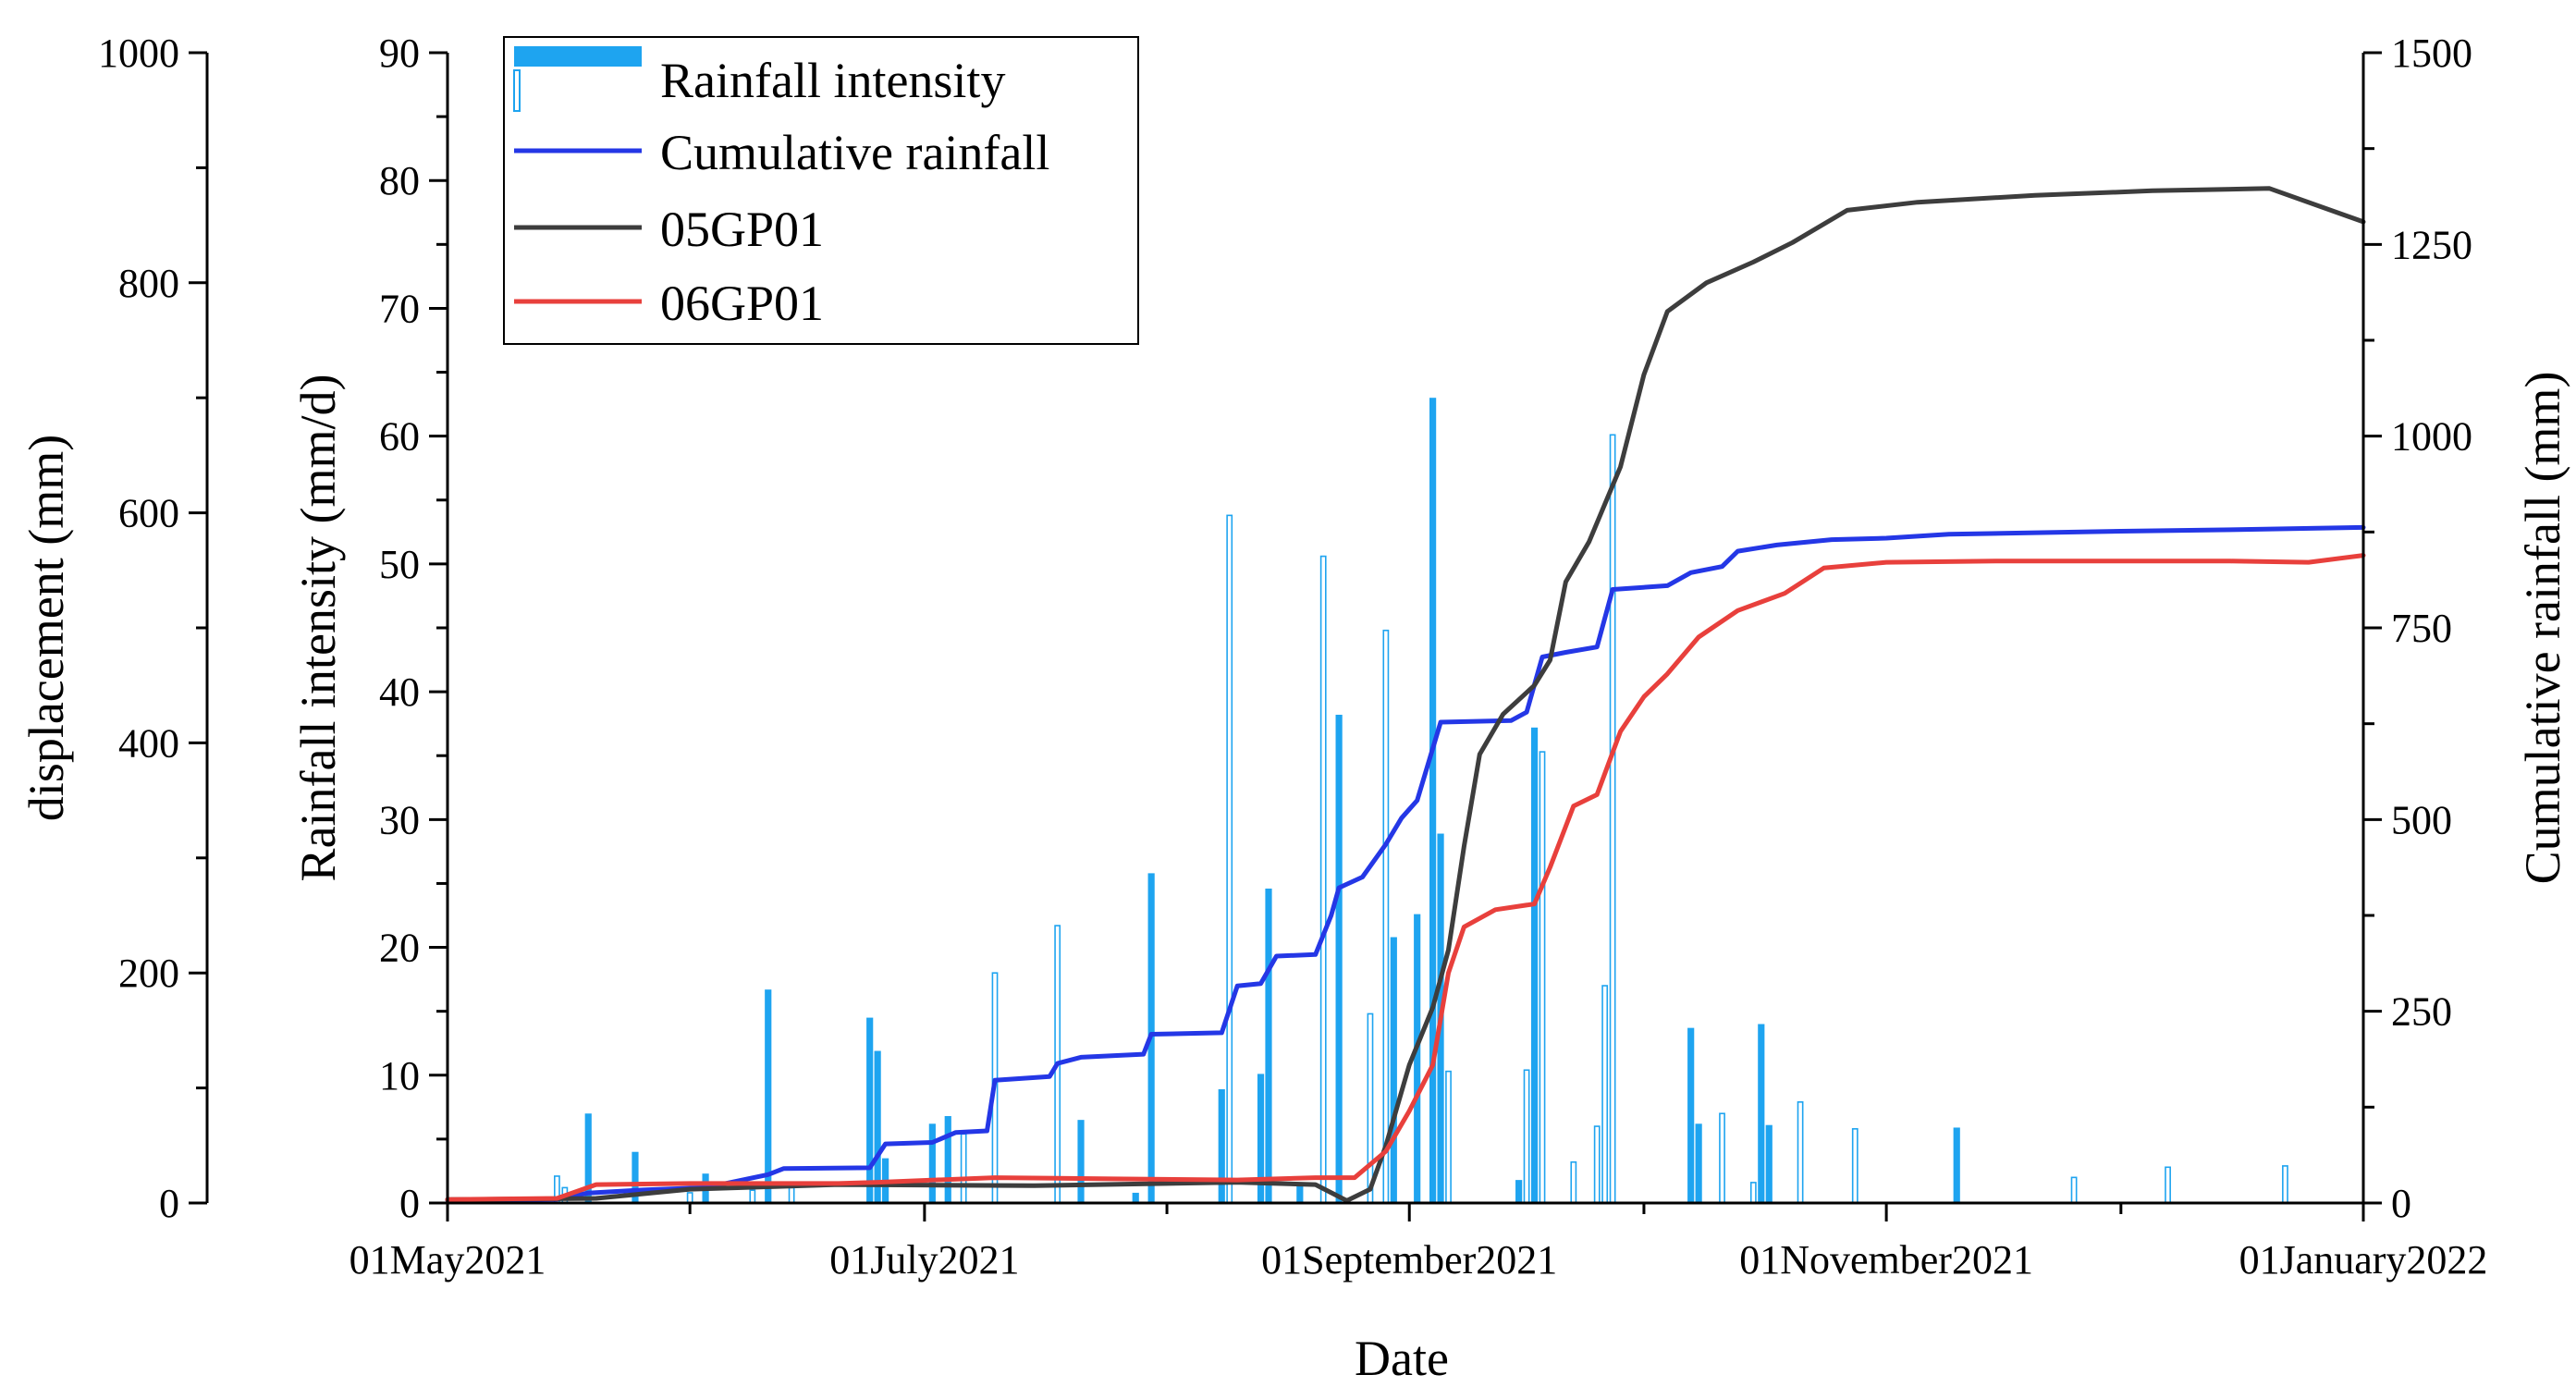  What do you see at coordinates (2421, 819) in the screenshot?
I see `cumulative-tick-label-2: 500` at bounding box center [2421, 819].